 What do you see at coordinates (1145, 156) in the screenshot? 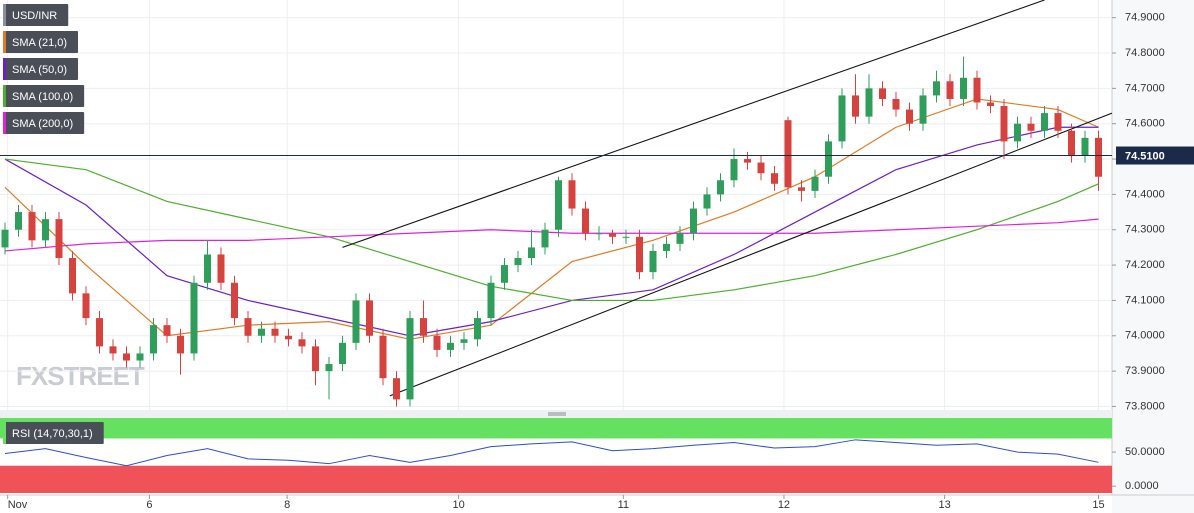
I see `last-price-label: 74.5100` at bounding box center [1145, 156].